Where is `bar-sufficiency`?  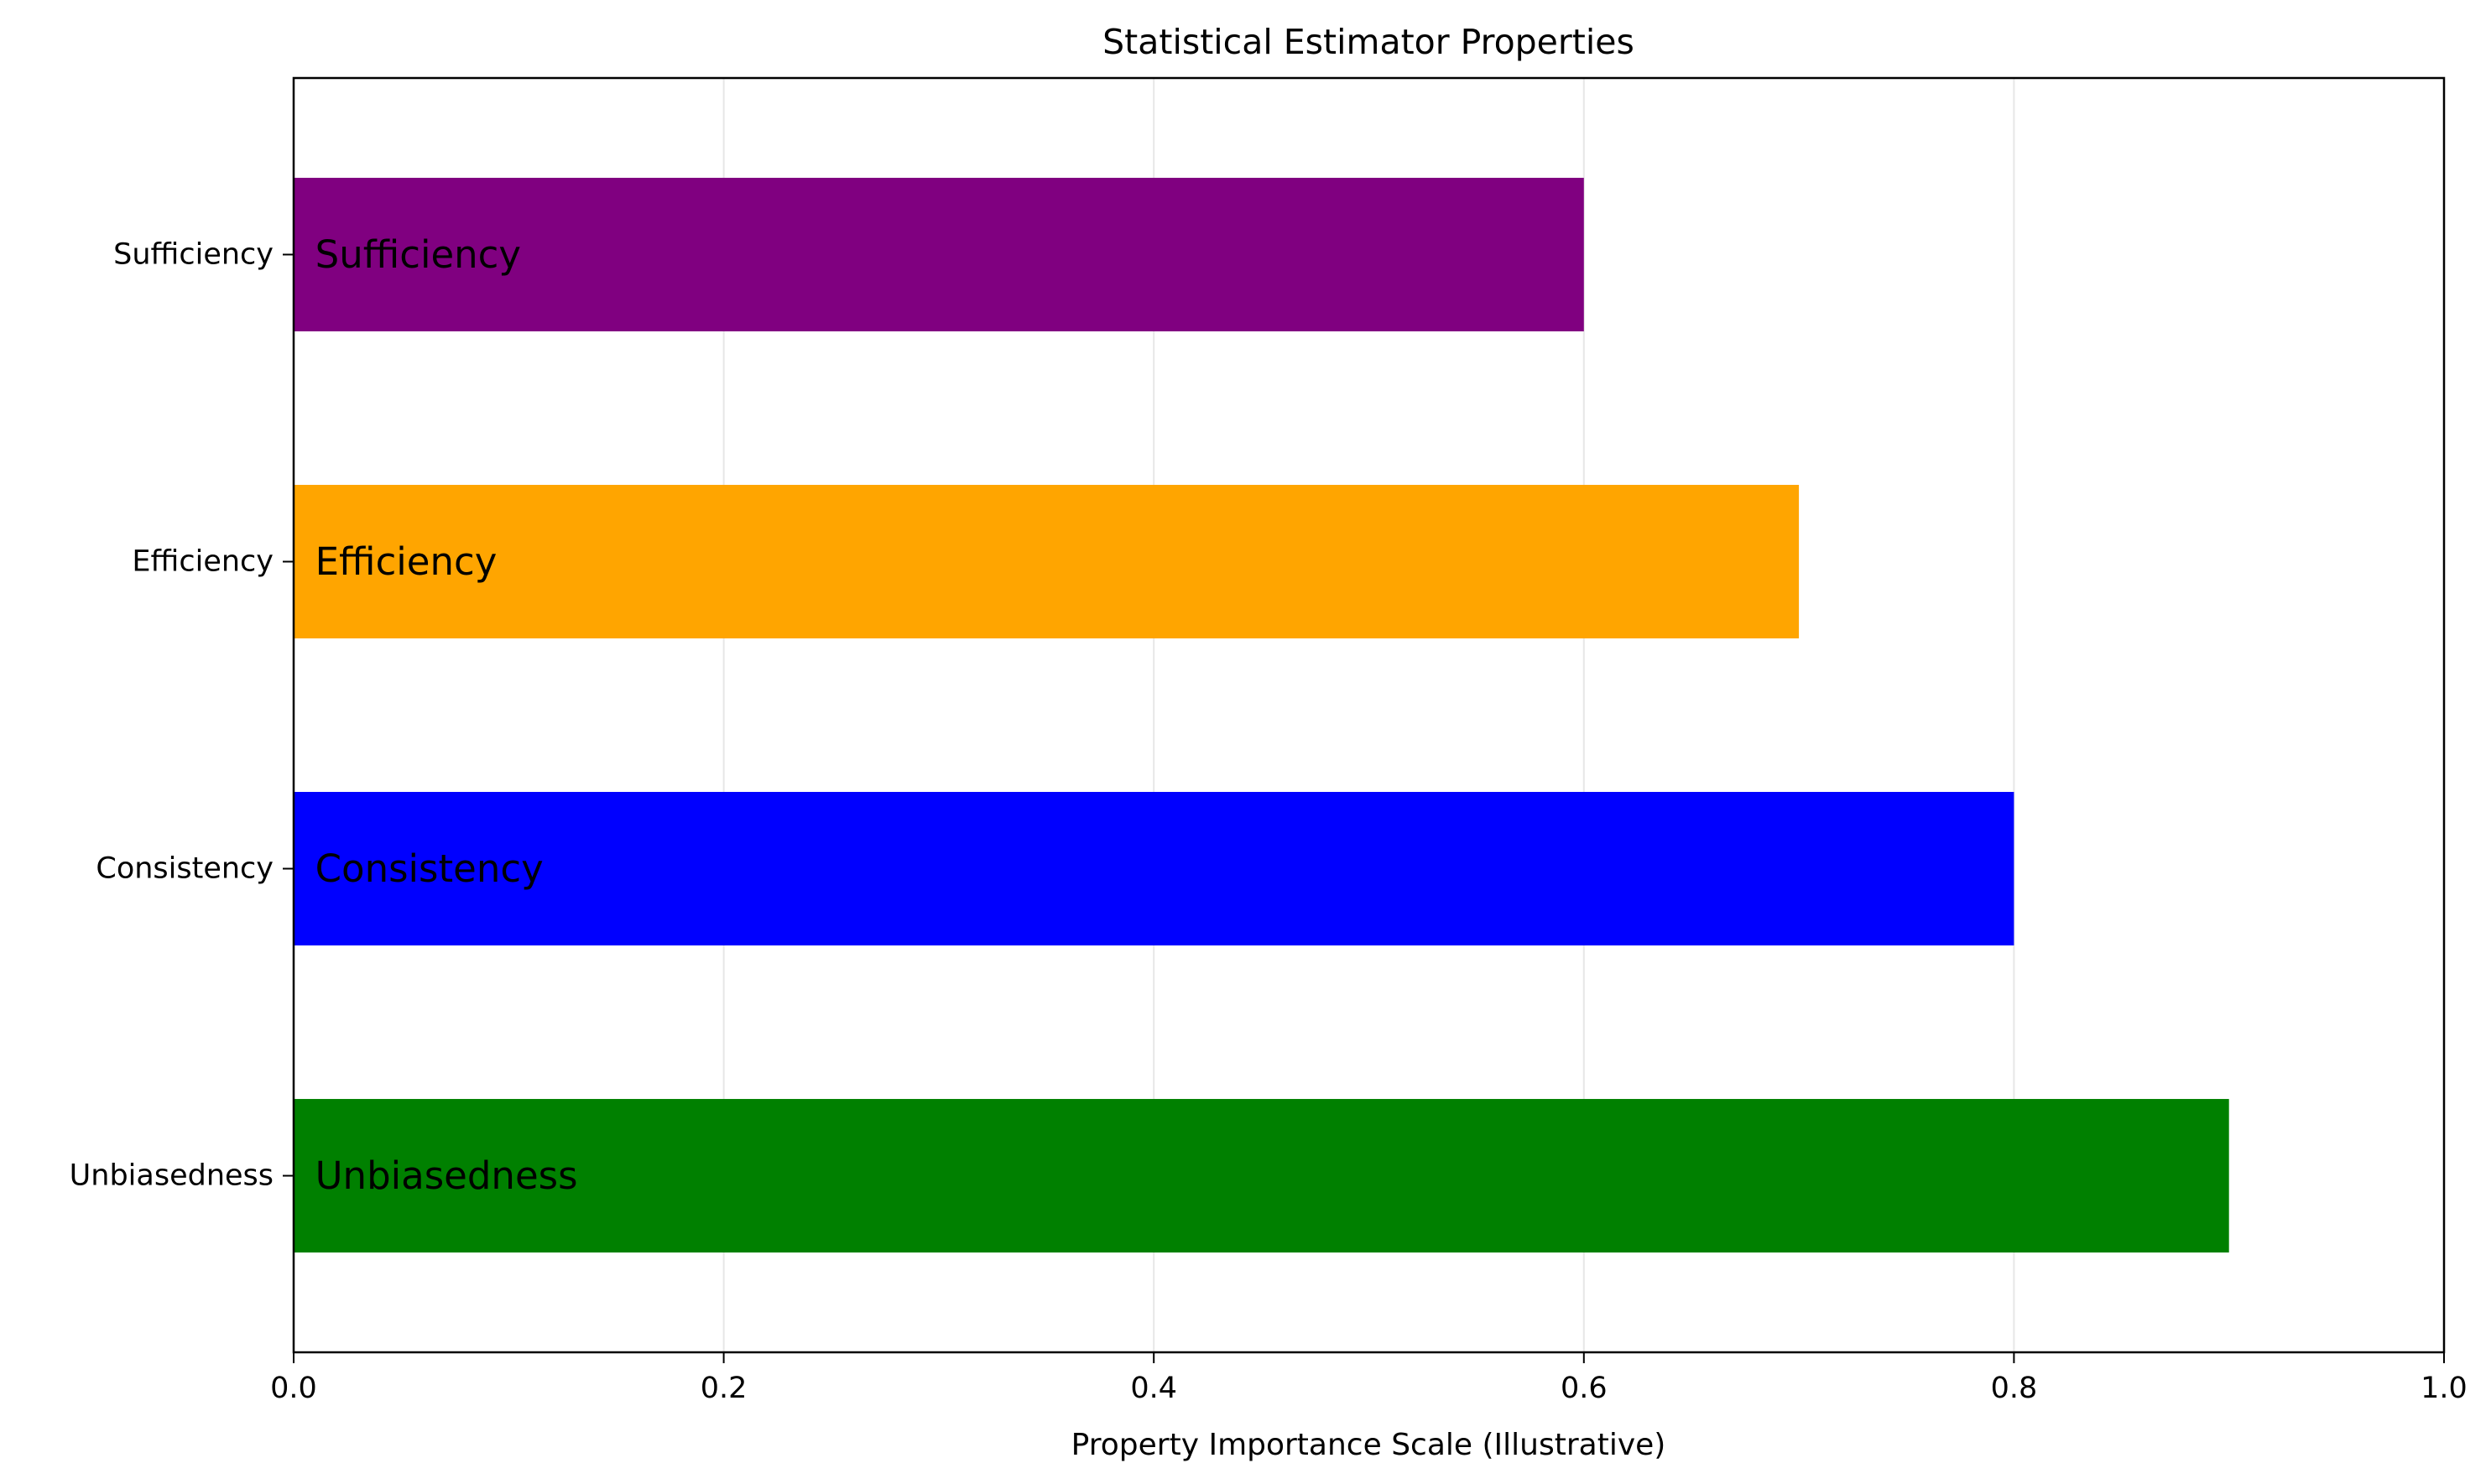
bar-sufficiency is located at coordinates (939, 254).